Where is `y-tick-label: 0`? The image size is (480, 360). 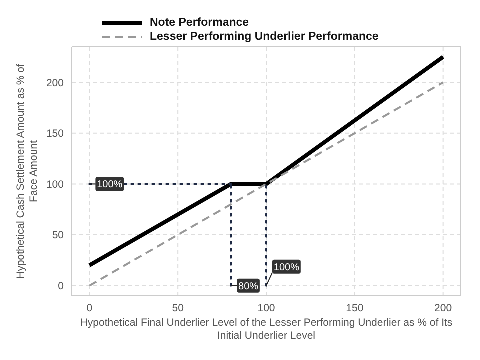 y-tick-label: 0 is located at coordinates (61, 286).